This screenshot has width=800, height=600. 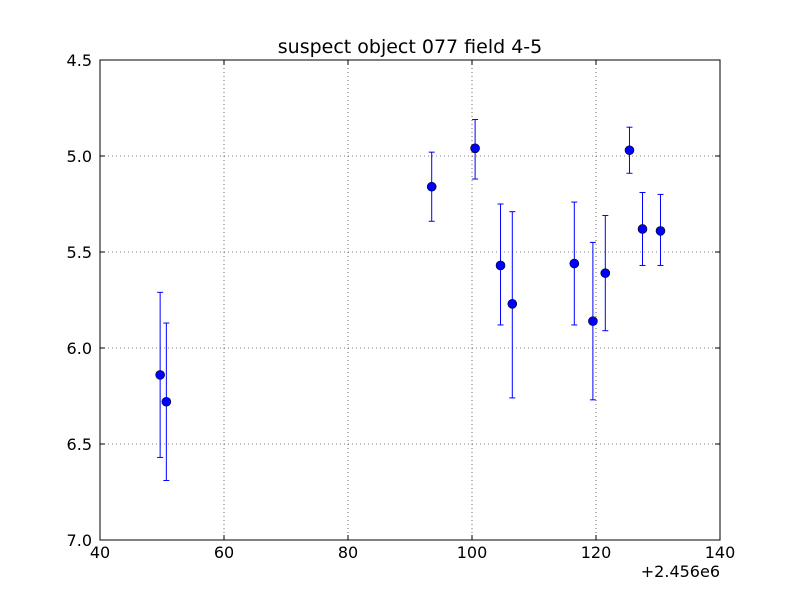 What do you see at coordinates (79, 60) in the screenshot?
I see `y-tick-label: 4.5` at bounding box center [79, 60].